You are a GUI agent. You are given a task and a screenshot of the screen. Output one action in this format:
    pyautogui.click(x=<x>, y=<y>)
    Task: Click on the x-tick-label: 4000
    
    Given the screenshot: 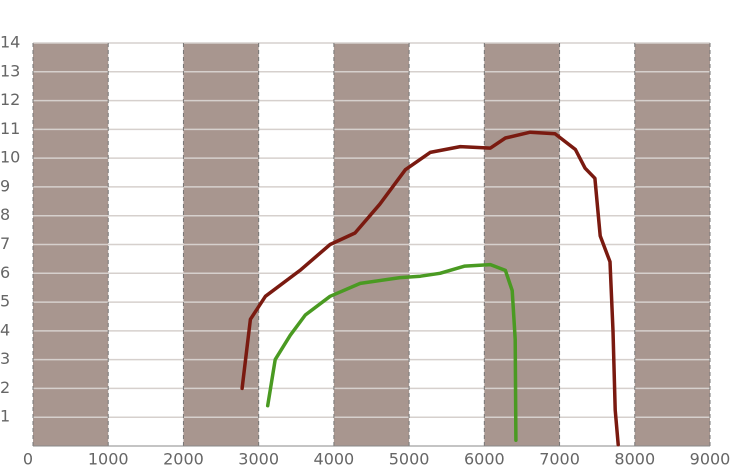 What is the action you would take?
    pyautogui.click(x=334, y=459)
    